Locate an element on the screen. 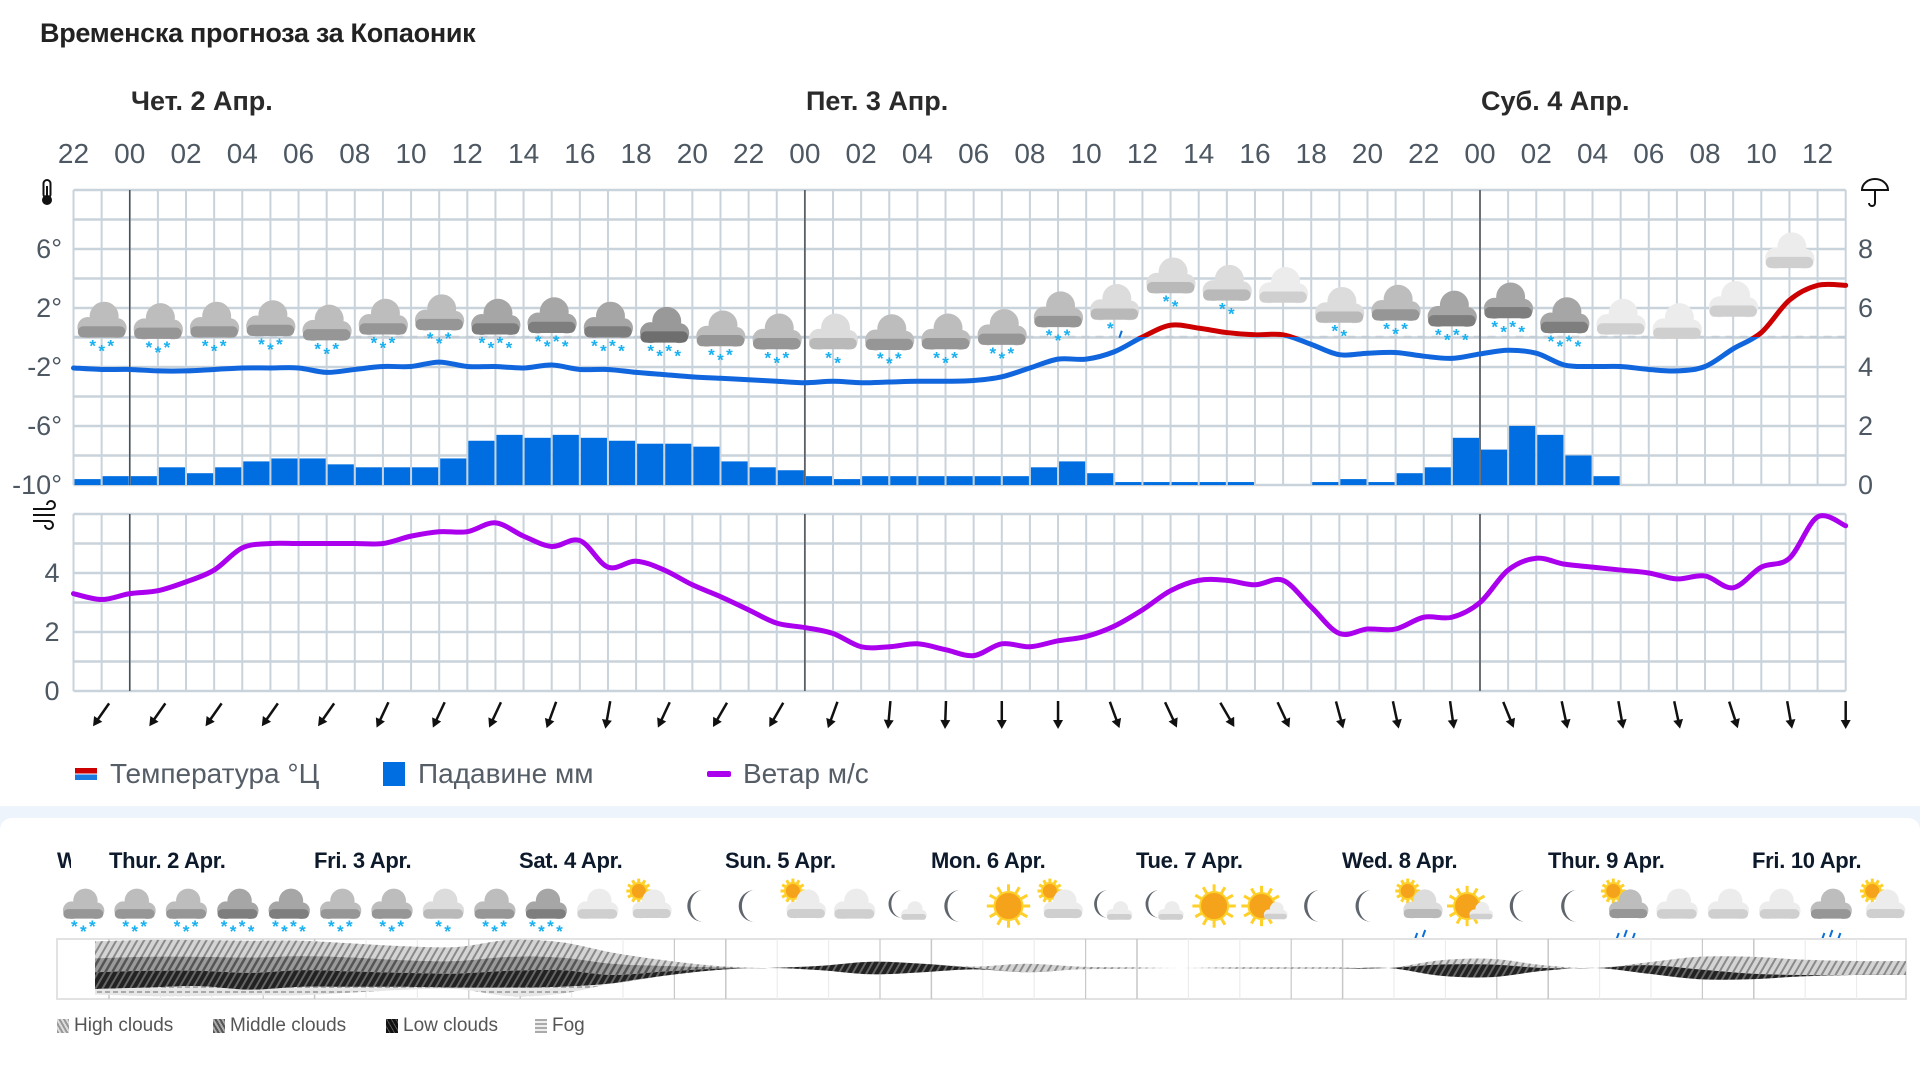  hour-label: 14 is located at coordinates (523, 153).